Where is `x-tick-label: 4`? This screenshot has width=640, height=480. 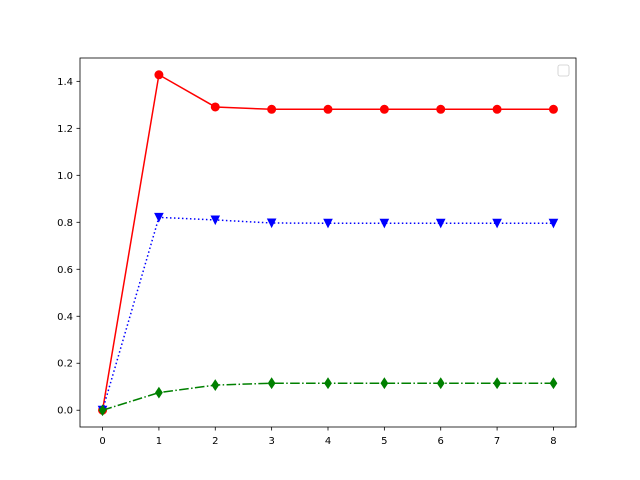
x-tick-label: 4 is located at coordinates (328, 441).